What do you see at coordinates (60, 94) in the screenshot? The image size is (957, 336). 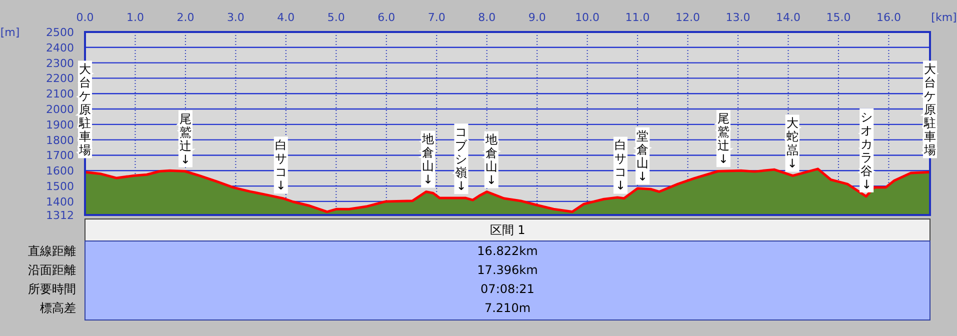 I see `y-tick-label: 2100` at bounding box center [60, 94].